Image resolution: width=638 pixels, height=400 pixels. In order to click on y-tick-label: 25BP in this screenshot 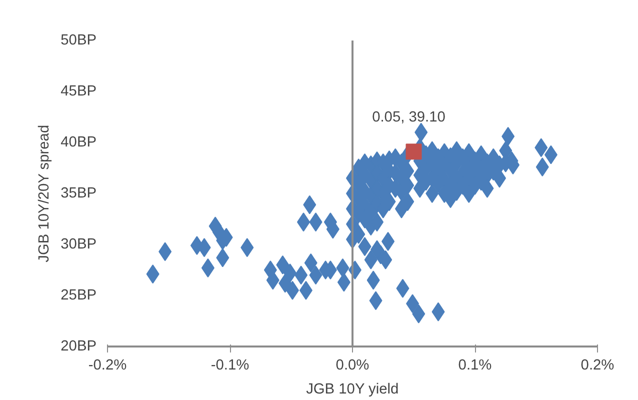, I will do `click(78, 296)`.